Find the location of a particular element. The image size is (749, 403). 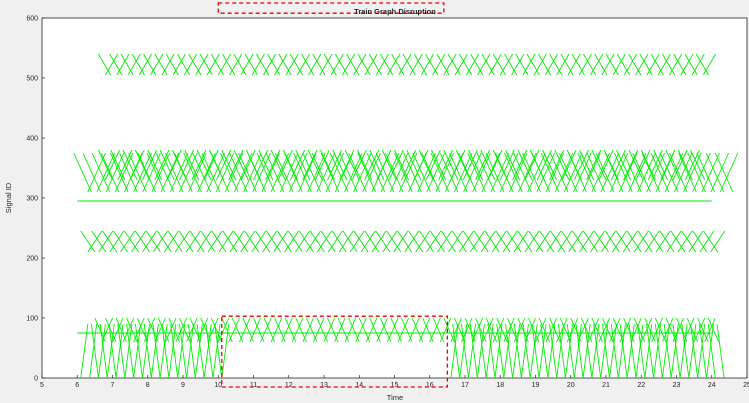

disruption-highlight-box is located at coordinates (331, 8).